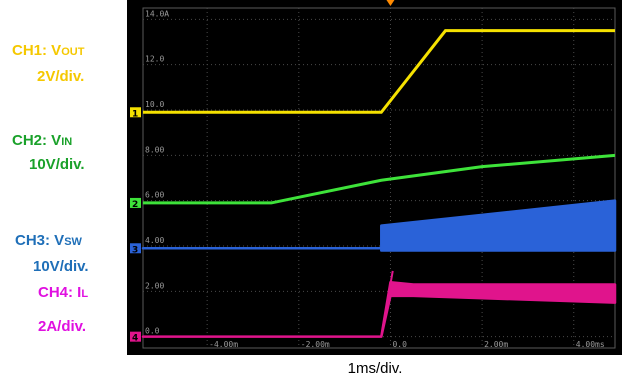 The height and width of the screenshot is (383, 622). What do you see at coordinates (375, 368) in the screenshot?
I see `x-axis-label: 1ms/div.` at bounding box center [375, 368].